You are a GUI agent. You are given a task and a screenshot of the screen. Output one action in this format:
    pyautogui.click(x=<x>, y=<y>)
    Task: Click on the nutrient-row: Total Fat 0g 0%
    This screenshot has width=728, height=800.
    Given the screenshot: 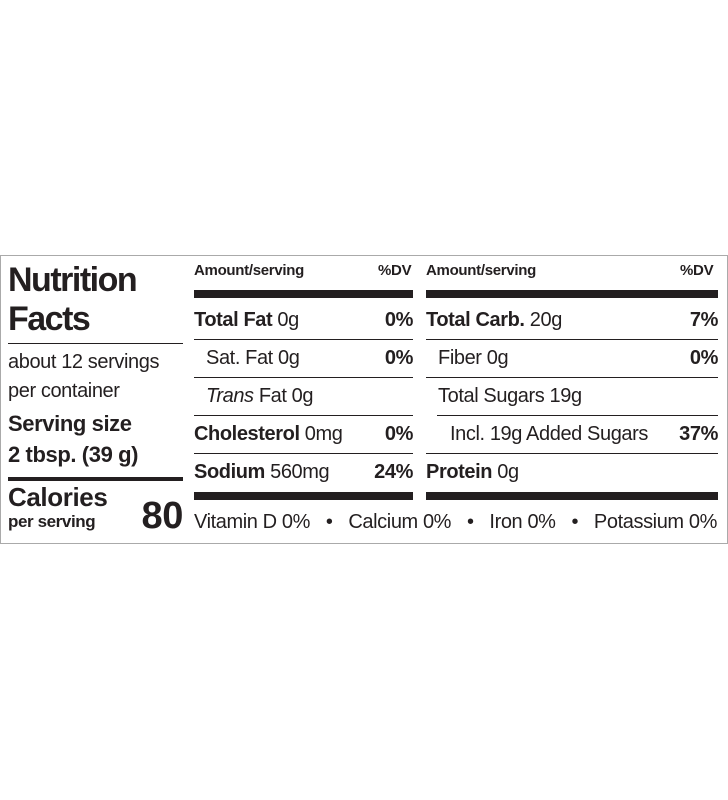 What is the action you would take?
    pyautogui.click(x=303, y=320)
    